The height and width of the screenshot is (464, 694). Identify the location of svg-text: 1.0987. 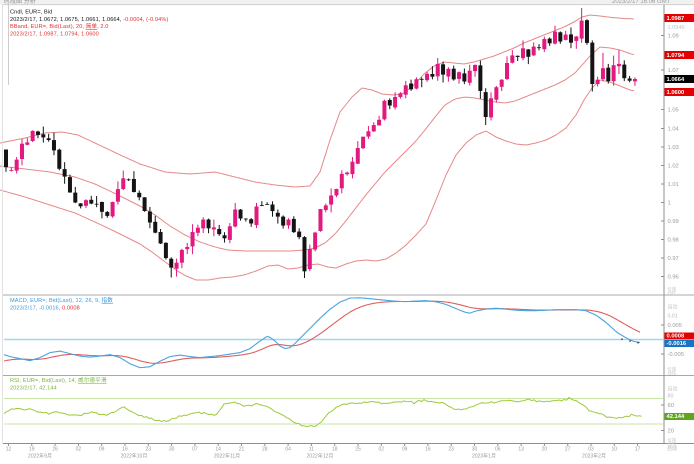
(676, 19).